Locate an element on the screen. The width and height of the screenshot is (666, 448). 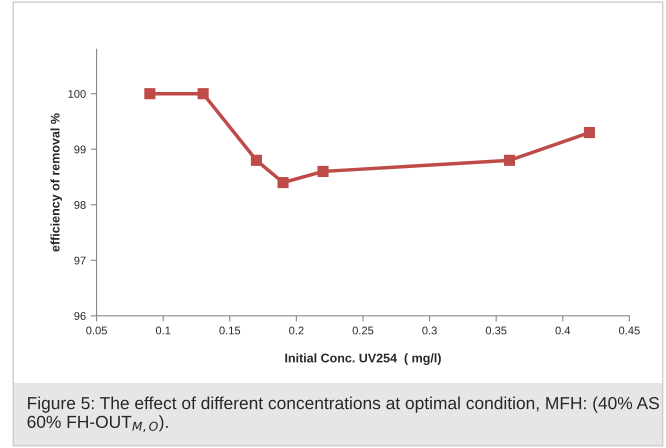
caption: Figure 5: The effect of different concentrations at optimal condition, MFH: (40% AS 60% FH-OUT$_{M,O}$). is located at coordinates (343, 414).